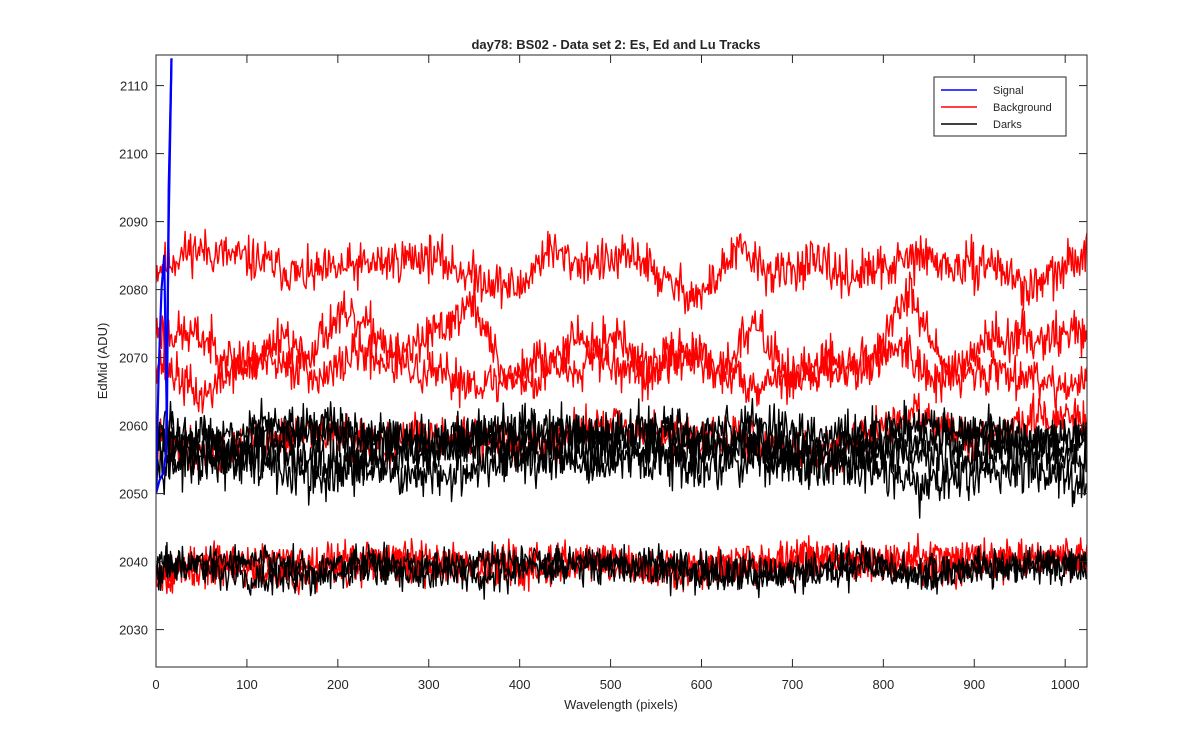  I want to click on y-tick-label: 2040, so click(133, 562).